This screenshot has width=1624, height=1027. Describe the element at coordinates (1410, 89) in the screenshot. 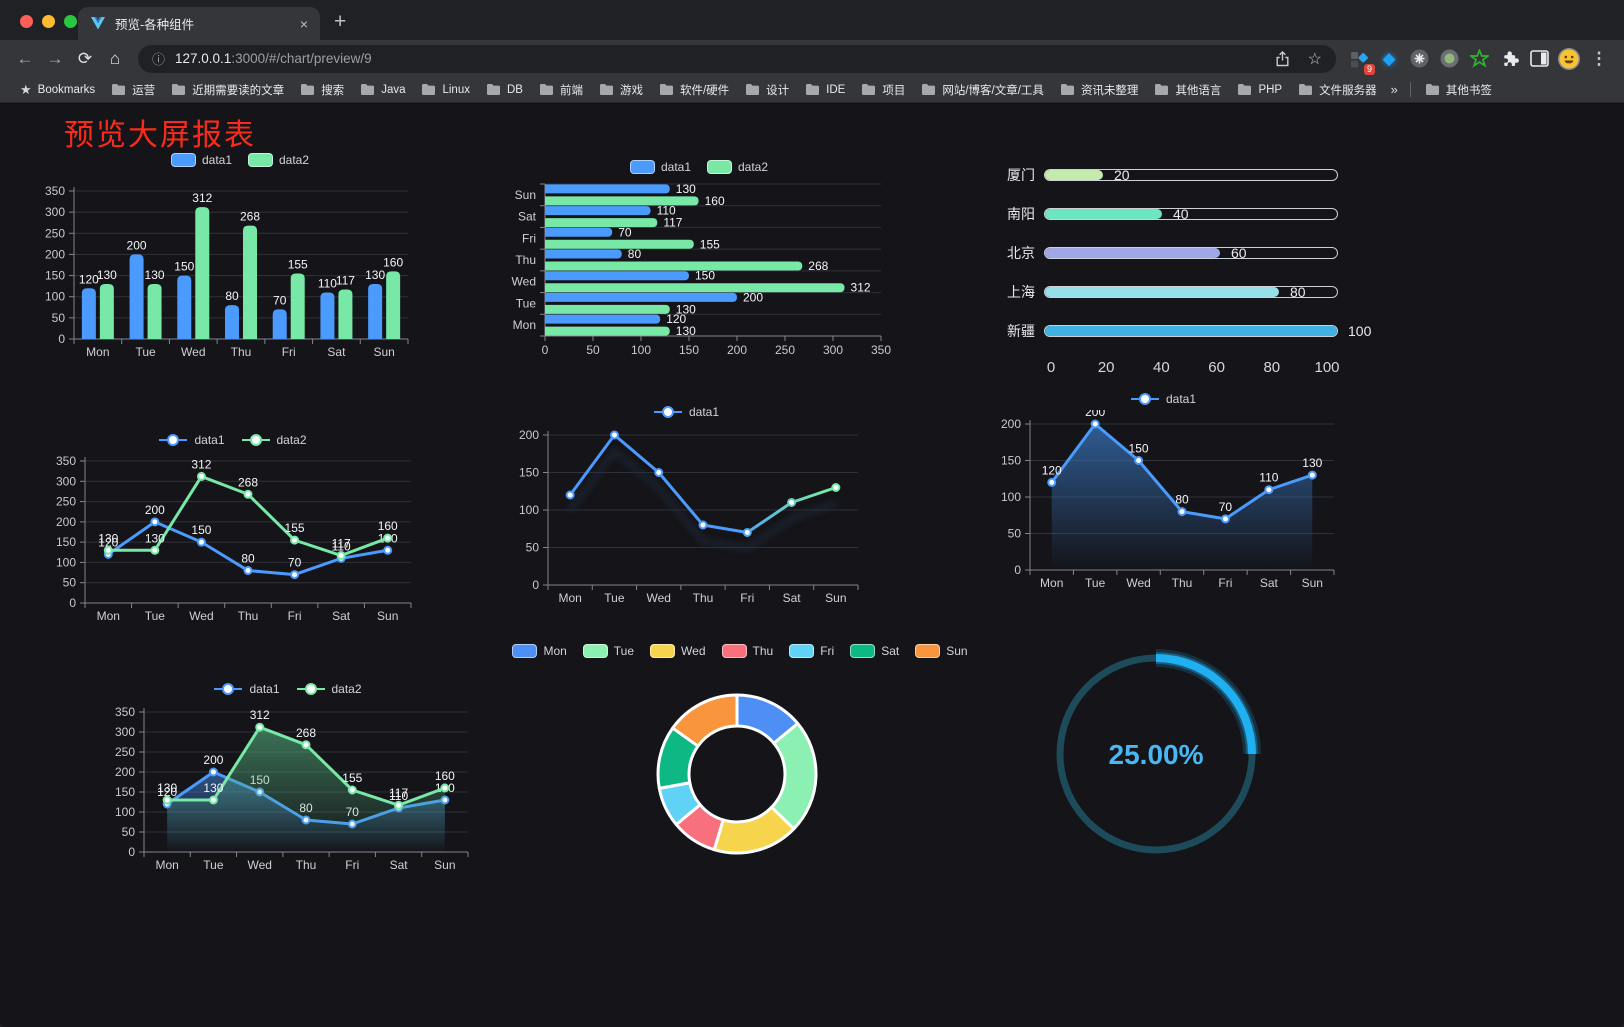

I see `bookmarks-separator` at that location.